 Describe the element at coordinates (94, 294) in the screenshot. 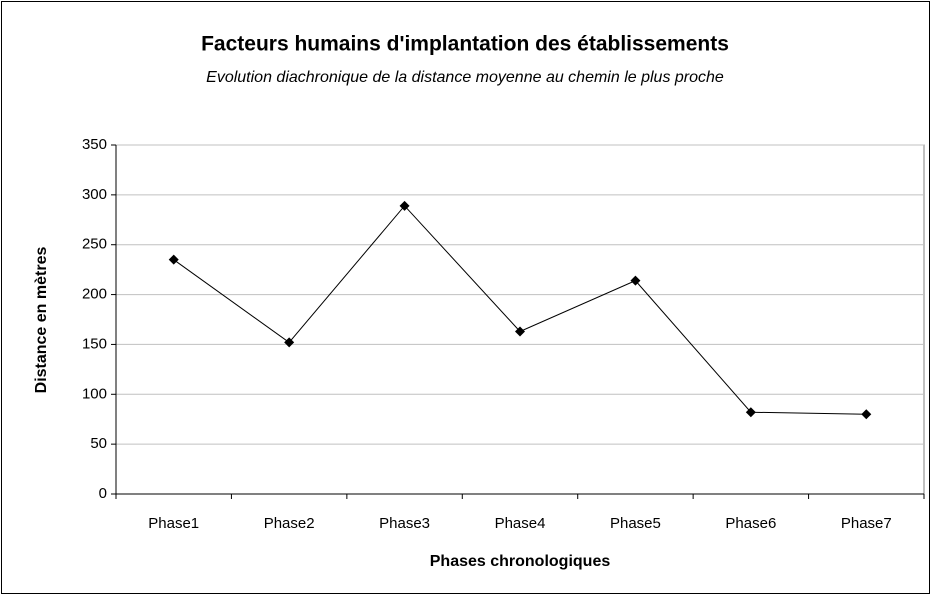

I see `y-tick-label: 200` at that location.